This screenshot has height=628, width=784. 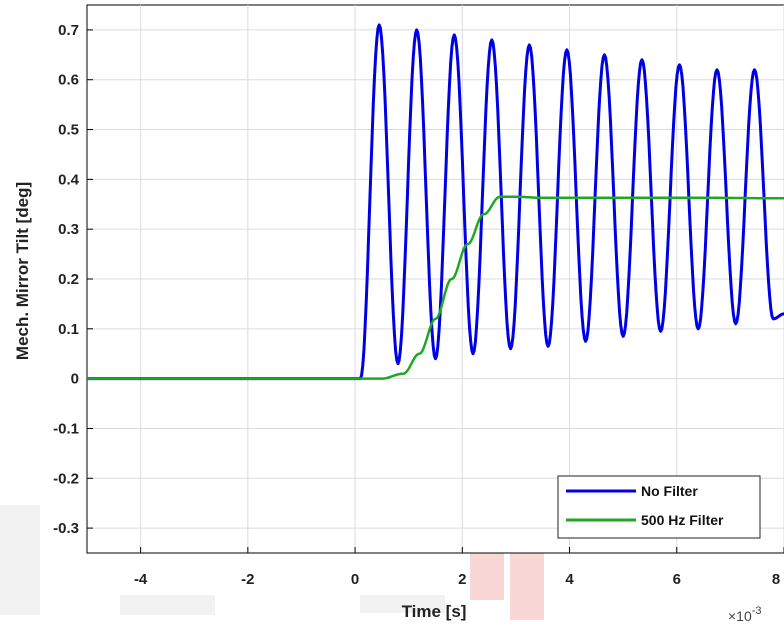 What do you see at coordinates (68, 130) in the screenshot?
I see `y-tick-label: 0.5` at bounding box center [68, 130].